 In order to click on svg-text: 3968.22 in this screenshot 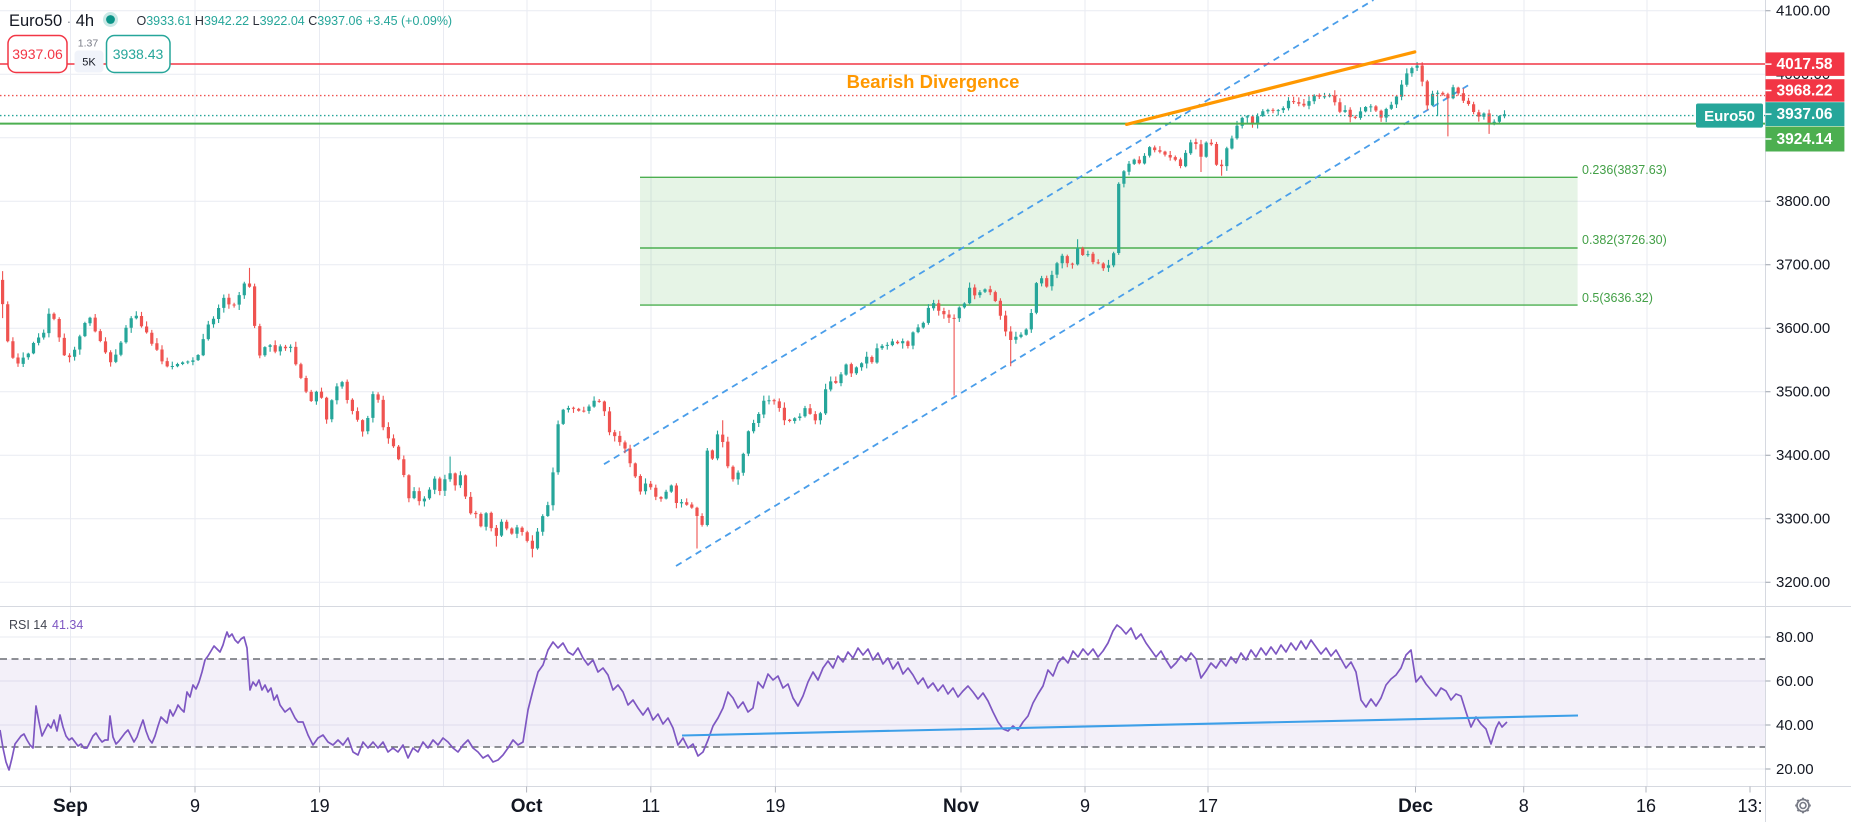, I will do `click(1804, 90)`.